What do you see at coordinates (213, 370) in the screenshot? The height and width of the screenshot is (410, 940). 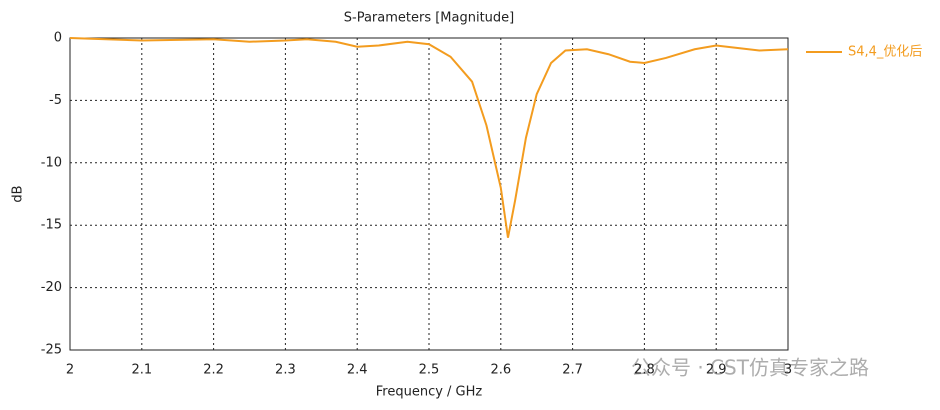 I see `x-tick-label: 2.2` at bounding box center [213, 370].